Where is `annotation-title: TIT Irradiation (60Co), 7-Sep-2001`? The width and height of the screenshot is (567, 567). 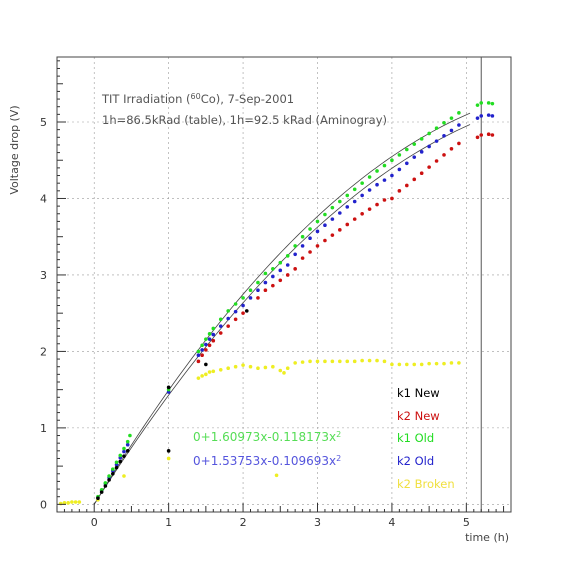 annotation-title: TIT Irradiation (60Co), 7-Sep-2001 is located at coordinates (197, 99).